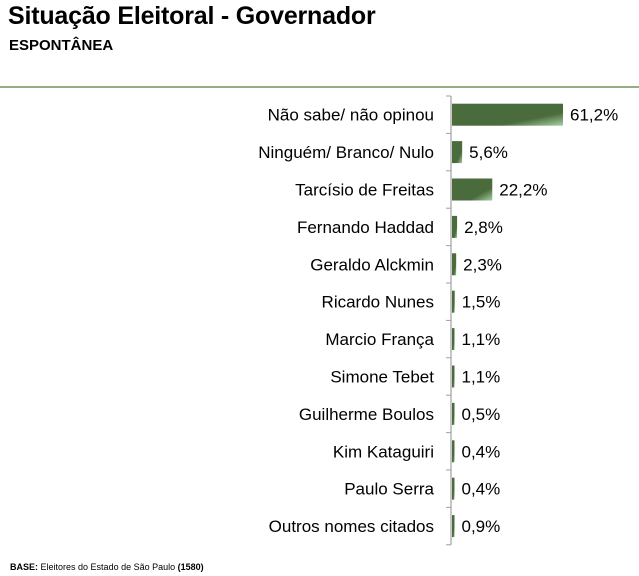 This screenshot has height=576, width=639. I want to click on category-label: Ninguém/ Branco/ Nulo, so click(346, 152).